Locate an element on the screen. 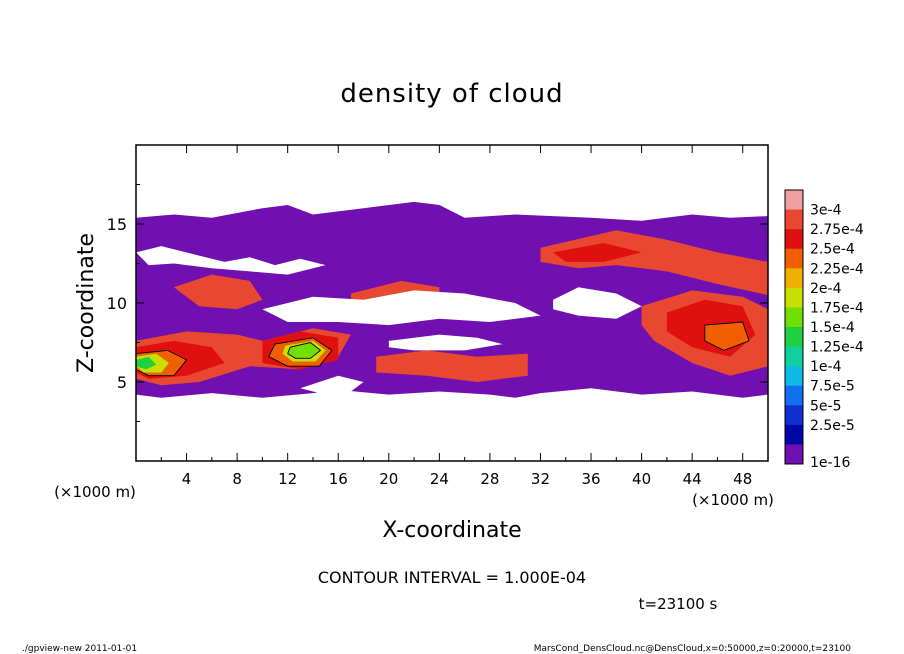  y-tick-label: 5 is located at coordinates (122, 382).